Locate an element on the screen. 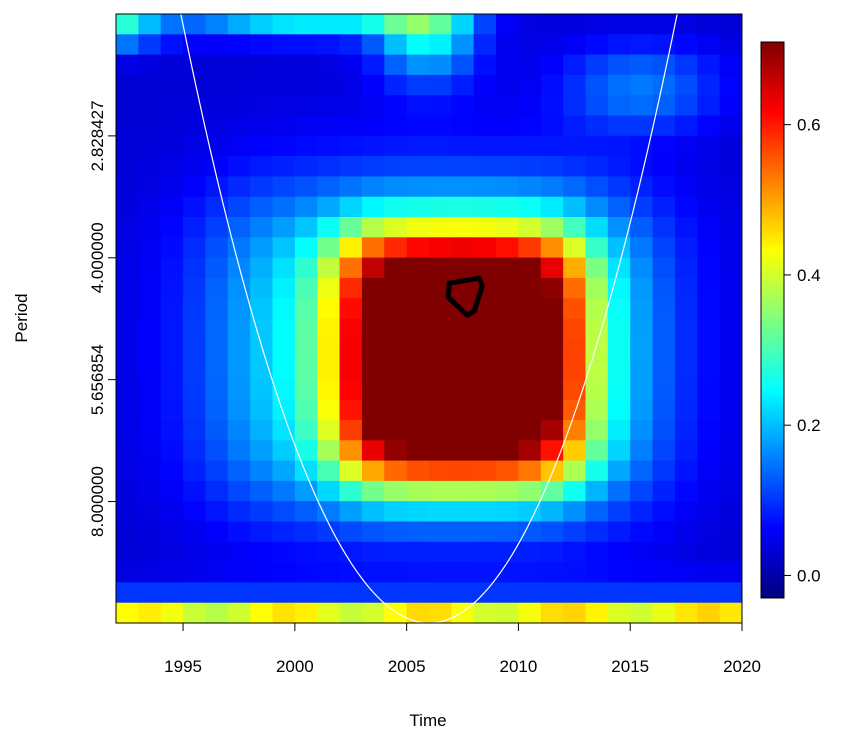 Image resolution: width=846 pixels, height=733 pixels. y-tick-label: 5.656854 is located at coordinates (97, 379).